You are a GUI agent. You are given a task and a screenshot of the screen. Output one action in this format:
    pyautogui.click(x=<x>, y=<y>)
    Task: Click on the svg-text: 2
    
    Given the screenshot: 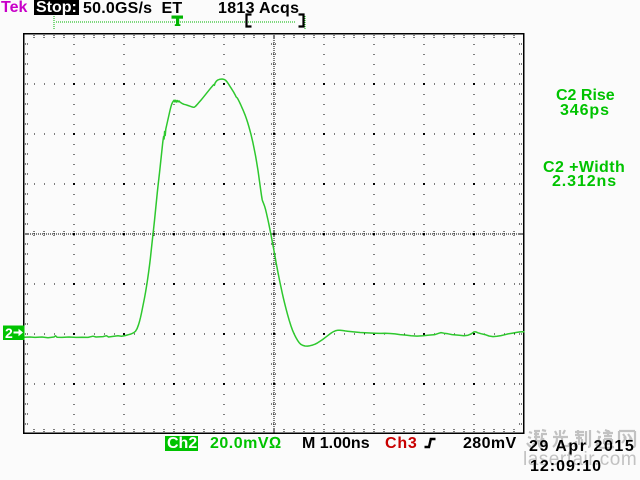 What is the action you would take?
    pyautogui.click(x=9, y=333)
    